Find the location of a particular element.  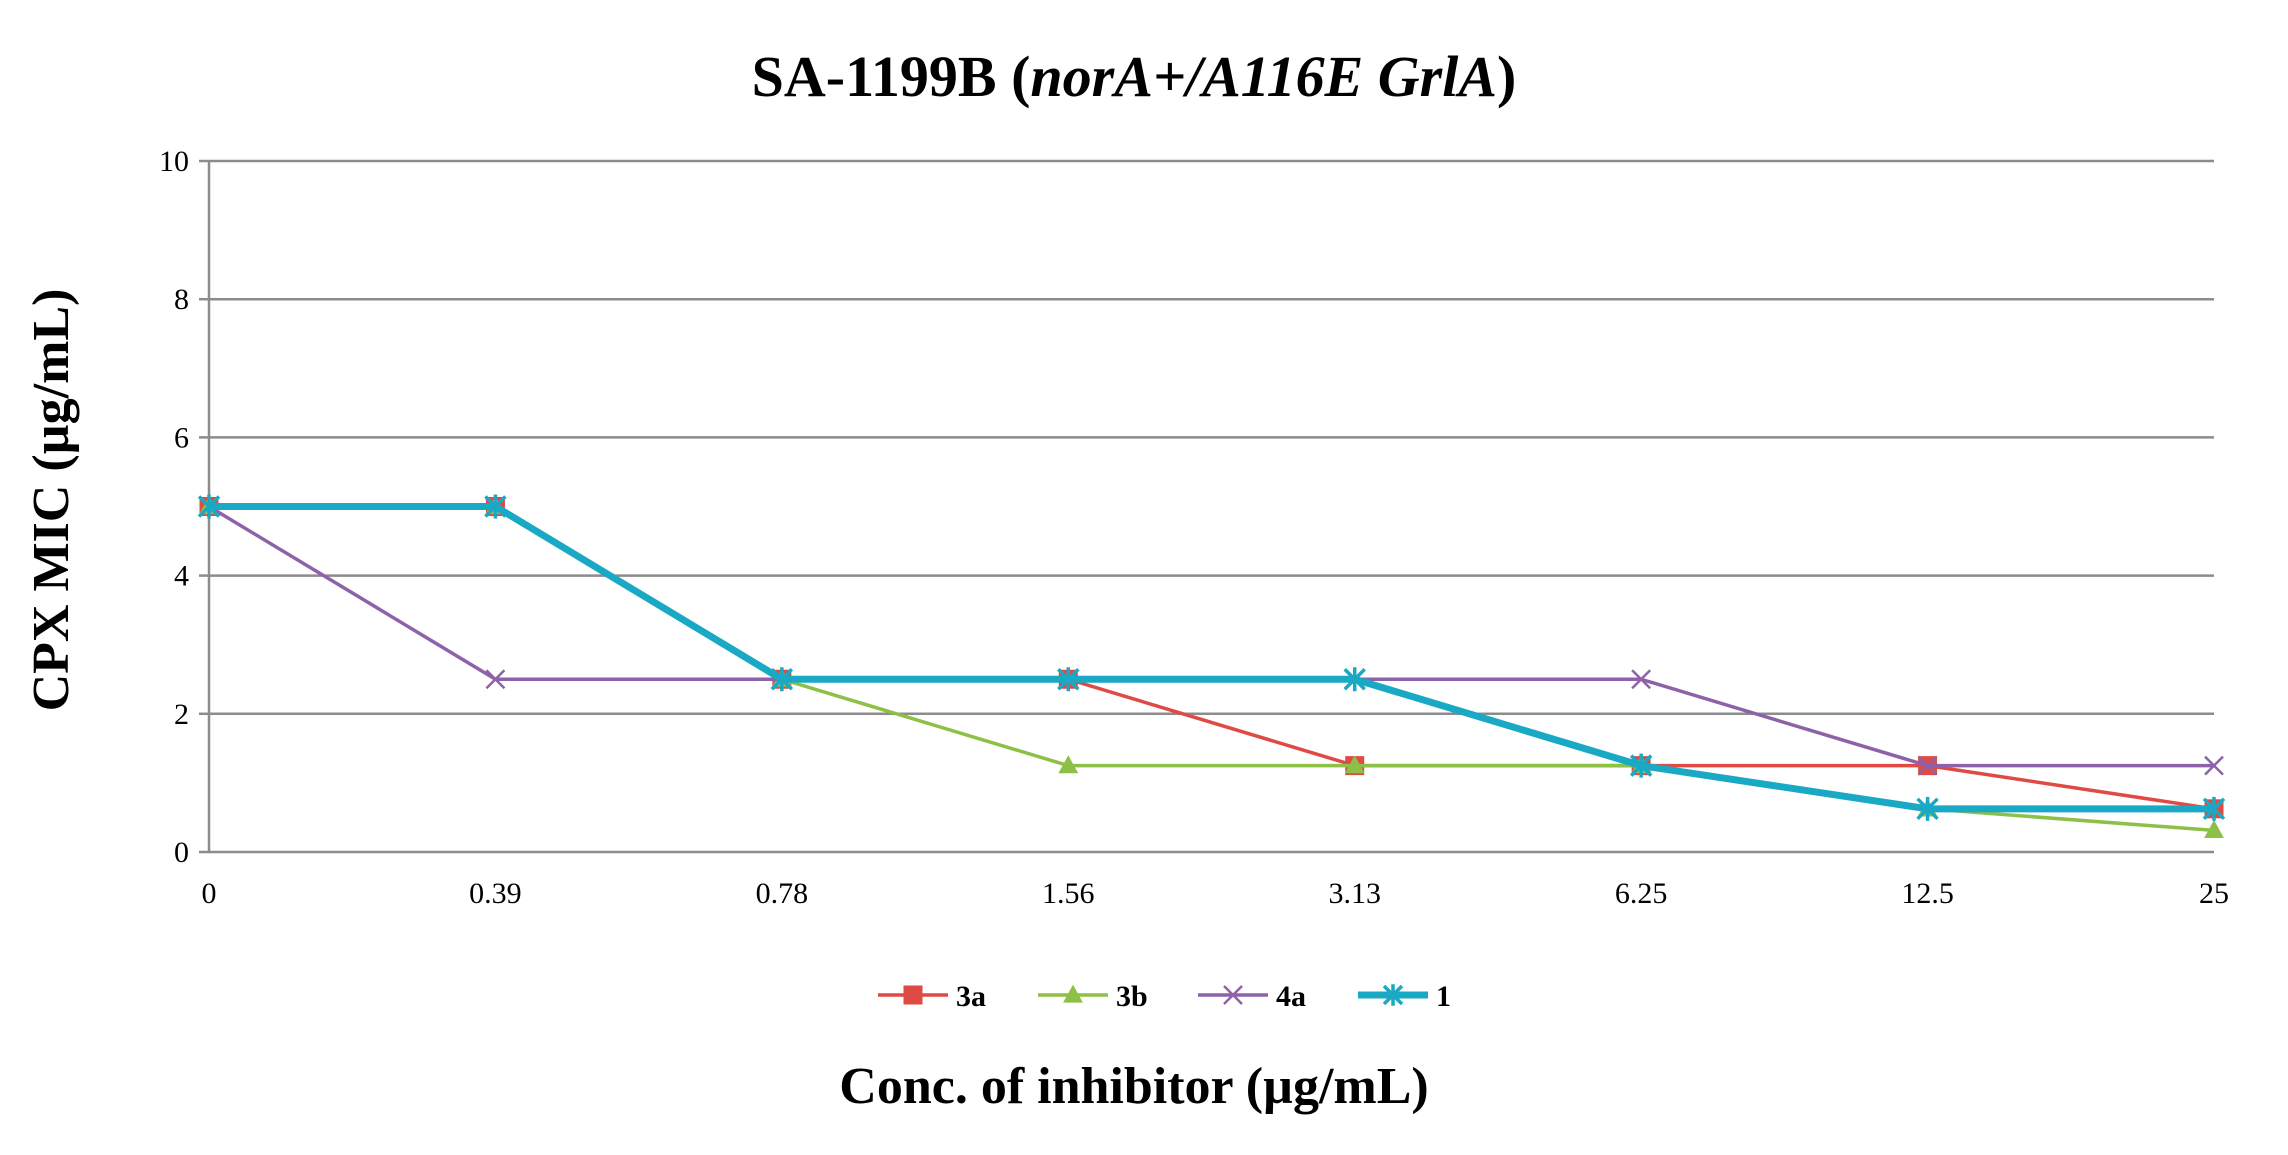

legend-item-1: 1 is located at coordinates (1404, 996).